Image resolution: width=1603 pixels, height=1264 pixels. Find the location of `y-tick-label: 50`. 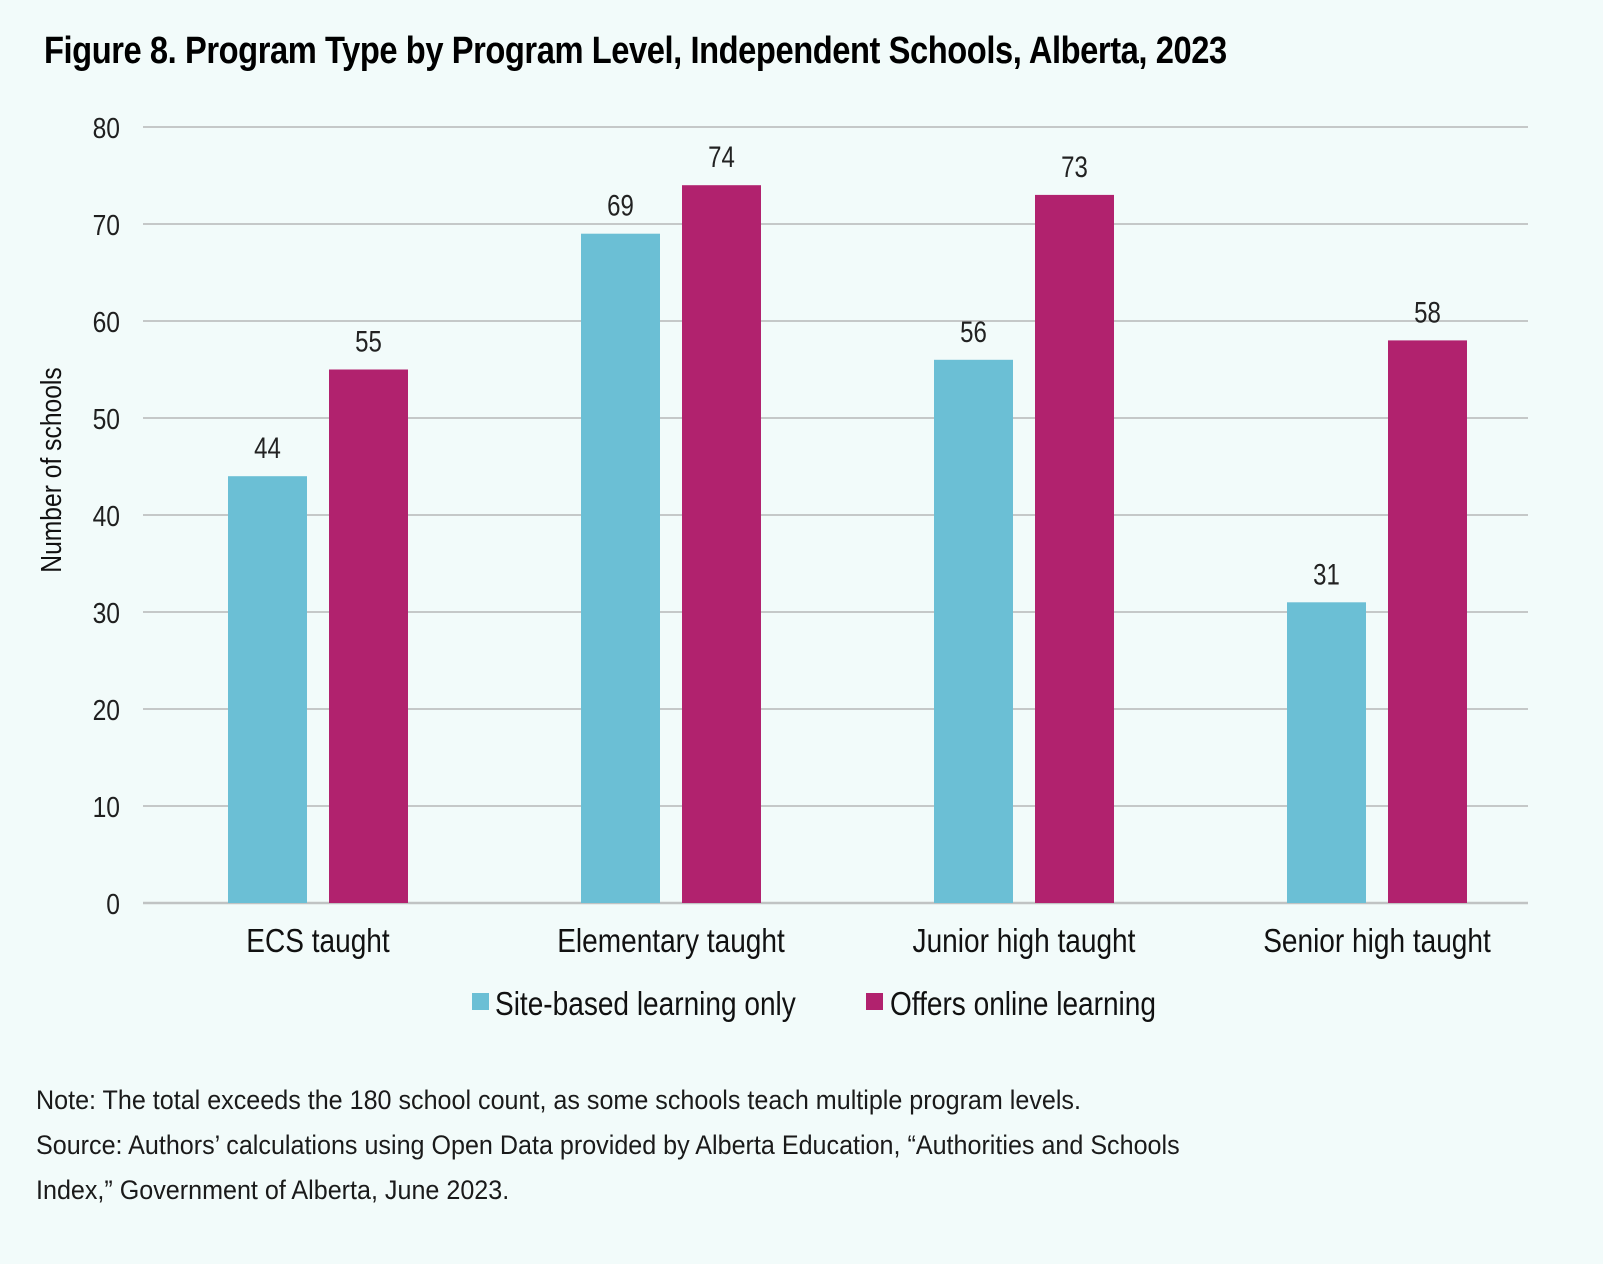

y-tick-label: 50 is located at coordinates (106, 419).